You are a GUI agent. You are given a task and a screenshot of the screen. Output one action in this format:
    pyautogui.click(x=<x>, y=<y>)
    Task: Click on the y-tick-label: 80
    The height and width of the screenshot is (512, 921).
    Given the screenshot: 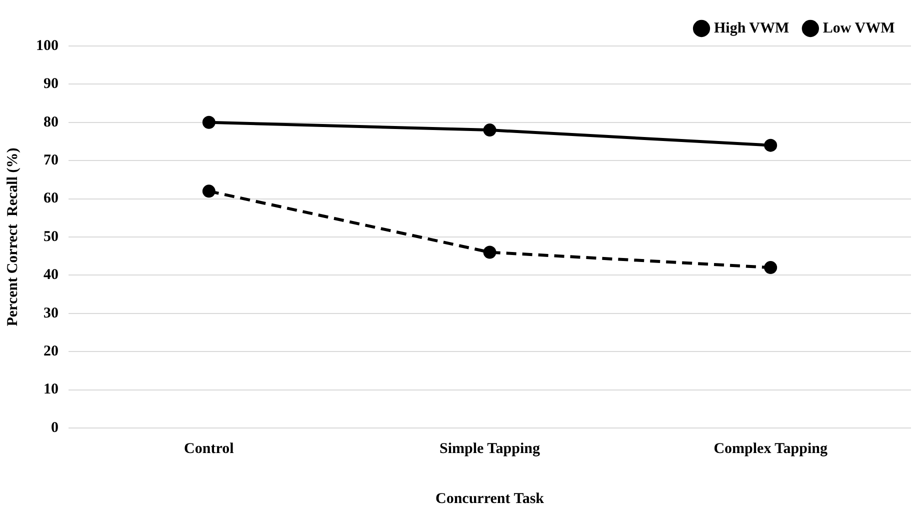 What is the action you would take?
    pyautogui.click(x=51, y=122)
    